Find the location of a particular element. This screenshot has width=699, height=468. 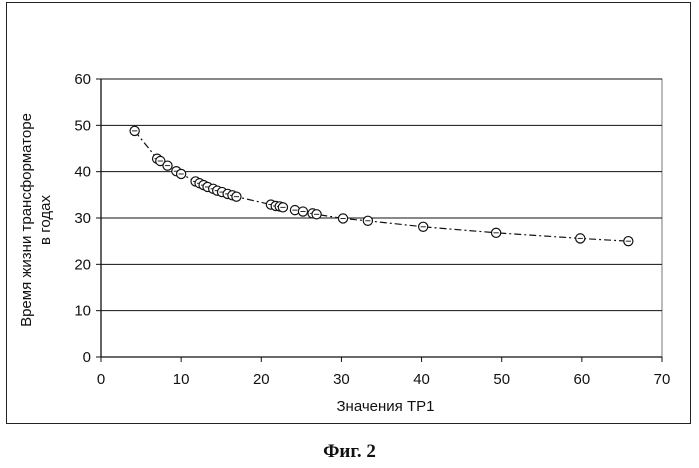

x-axis-title: Значения TP1 is located at coordinates (386, 406).